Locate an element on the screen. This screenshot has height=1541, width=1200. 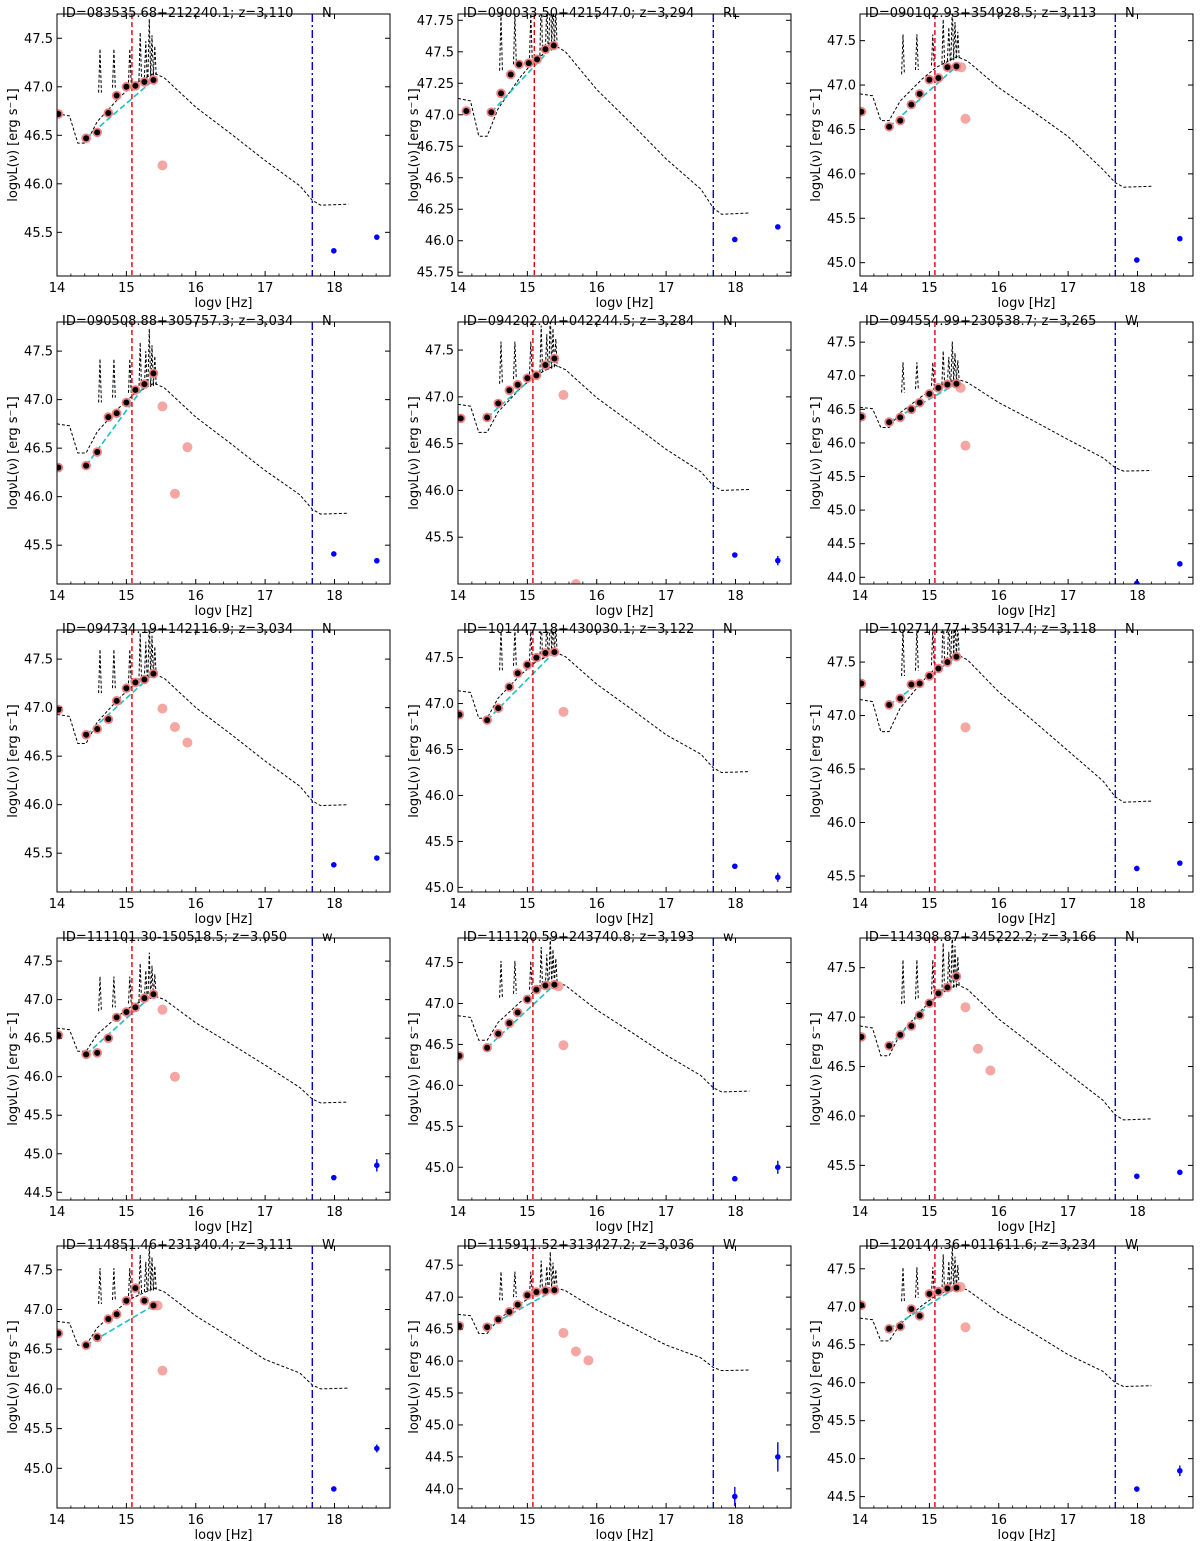
panel-tag: W is located at coordinates (328, 1245).